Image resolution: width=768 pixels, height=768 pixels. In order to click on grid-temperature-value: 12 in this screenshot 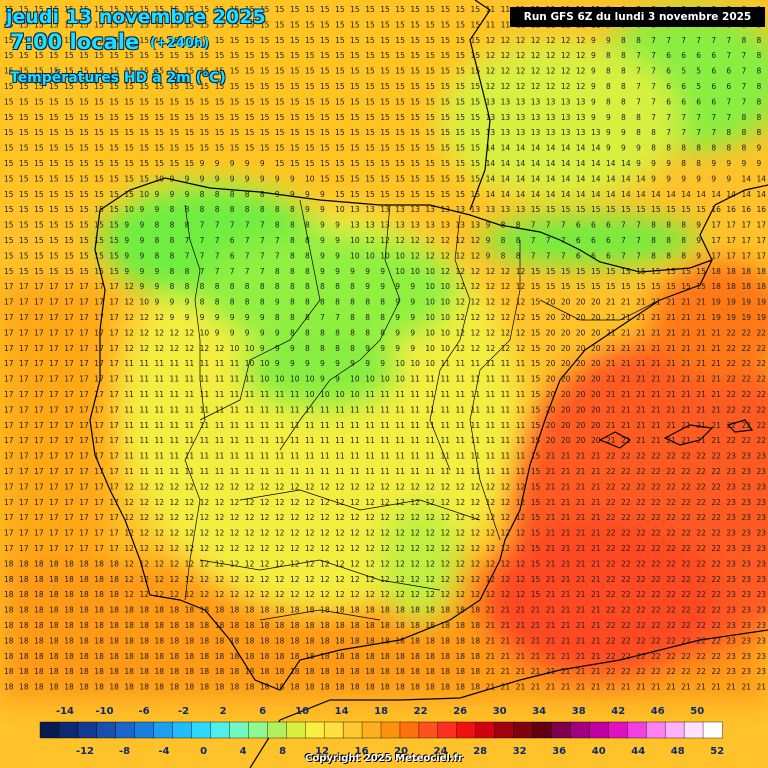, I will do `click(506, 71)`.